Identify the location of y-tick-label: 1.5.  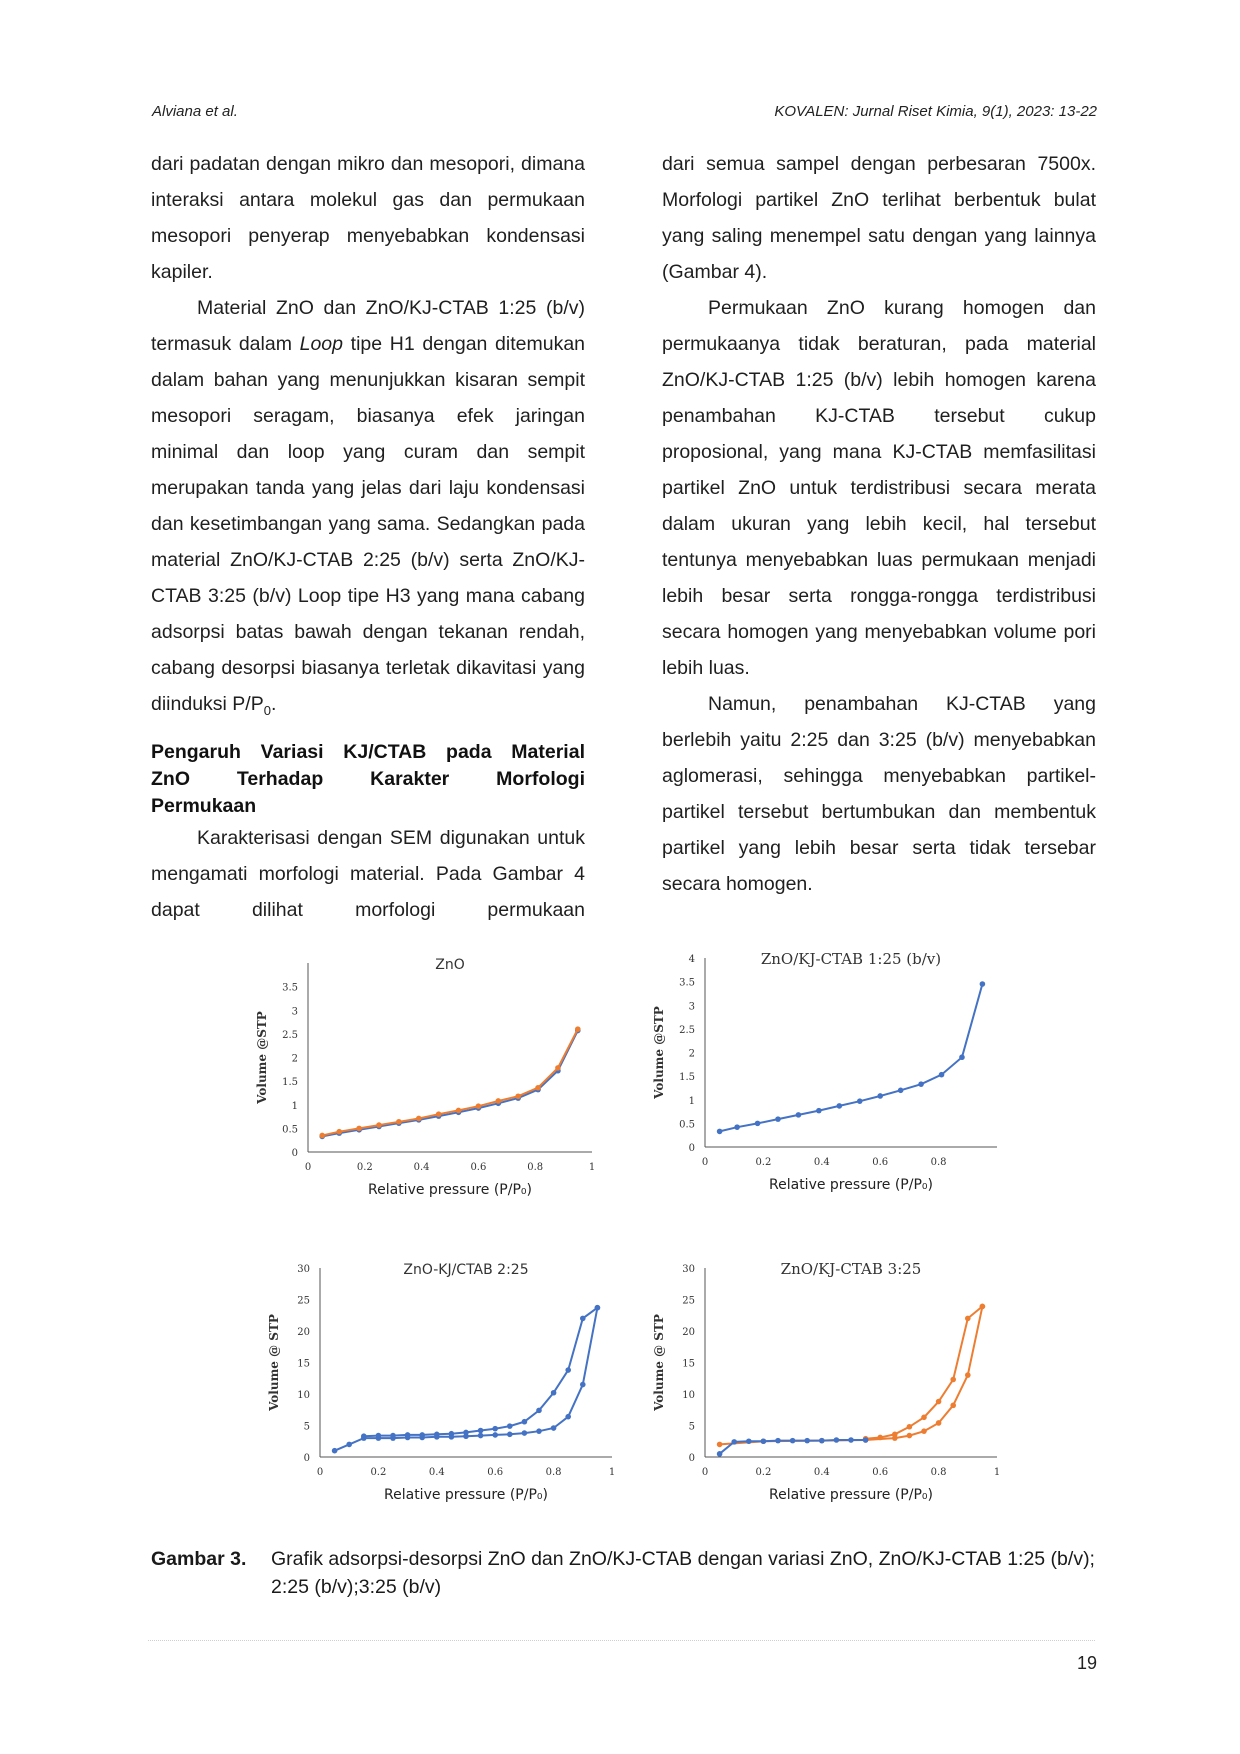
(290, 1082).